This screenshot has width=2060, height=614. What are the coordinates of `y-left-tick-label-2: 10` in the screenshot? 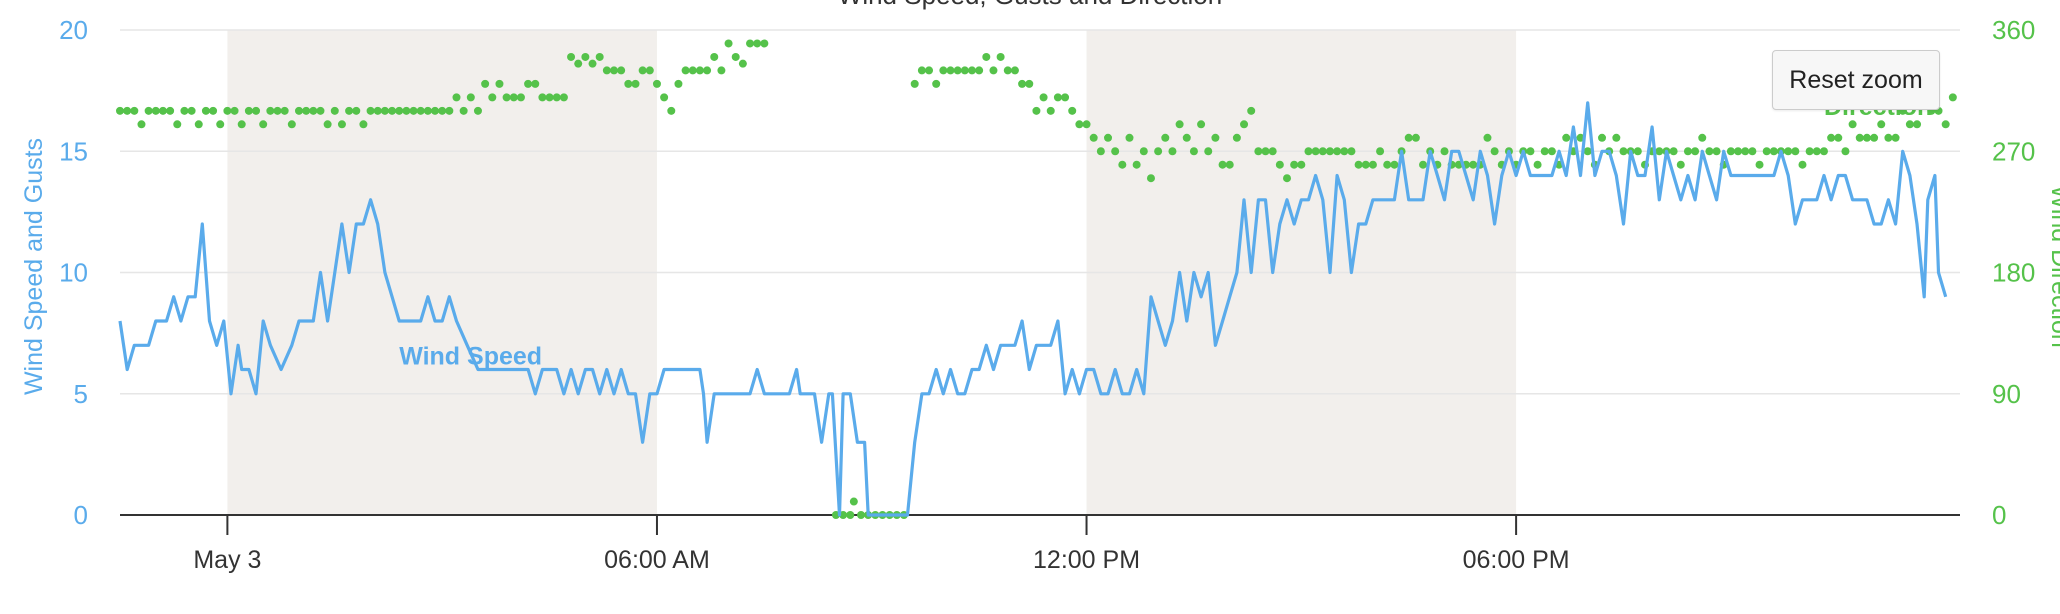 It's located at (73, 273).